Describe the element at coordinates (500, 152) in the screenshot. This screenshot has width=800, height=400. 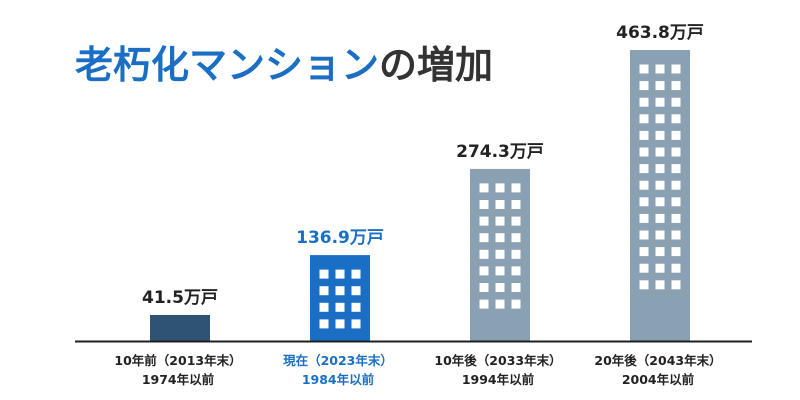
I see `value-label-2: 274.3万戸` at that location.